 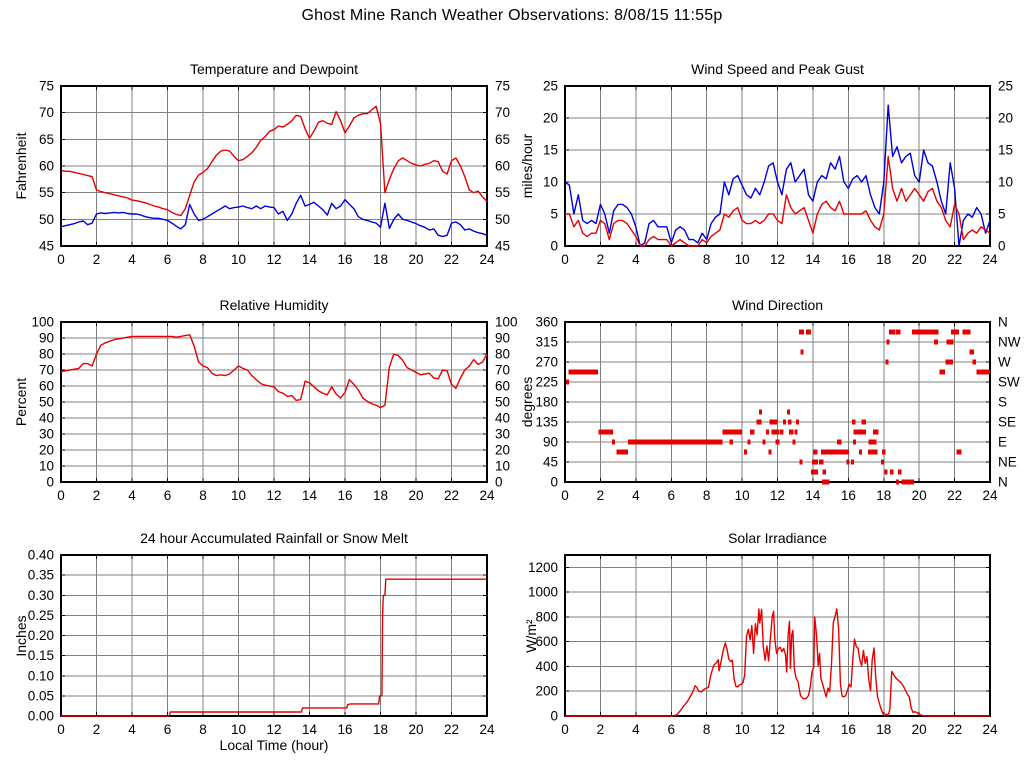 What do you see at coordinates (451, 259) in the screenshot?
I see `svg-text: 22` at bounding box center [451, 259].